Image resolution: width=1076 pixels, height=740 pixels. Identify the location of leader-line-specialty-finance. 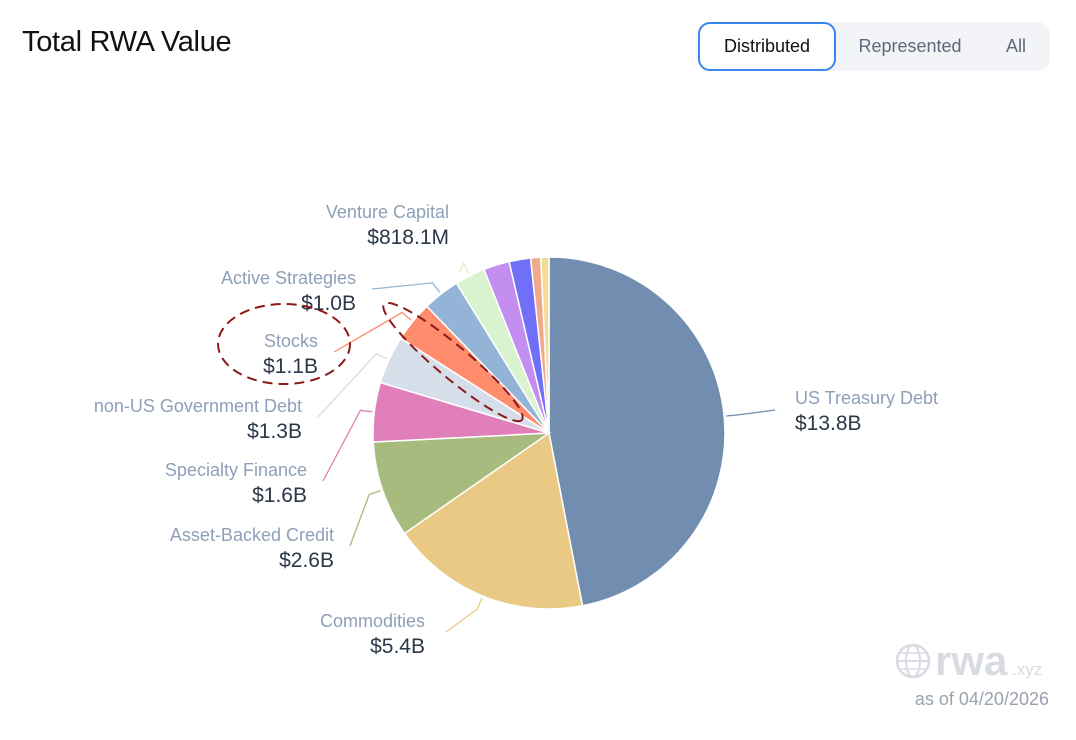
(347, 445).